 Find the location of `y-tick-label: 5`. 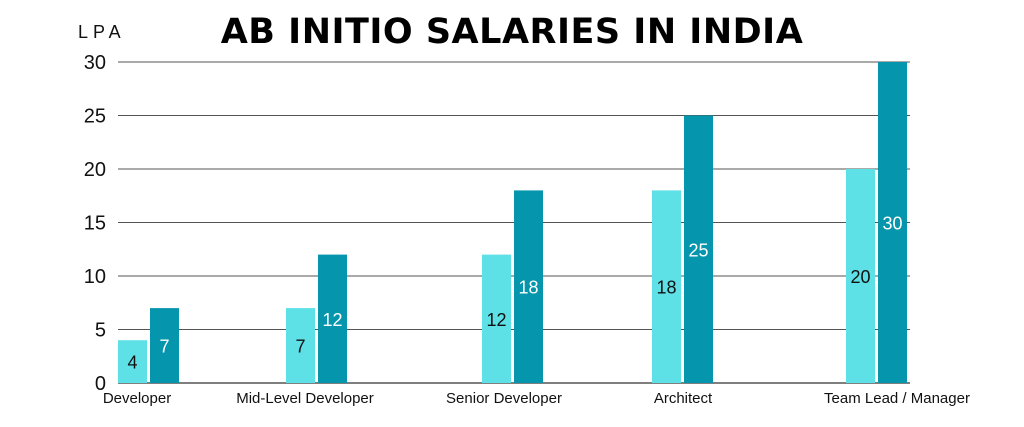

y-tick-label: 5 is located at coordinates (100, 331).